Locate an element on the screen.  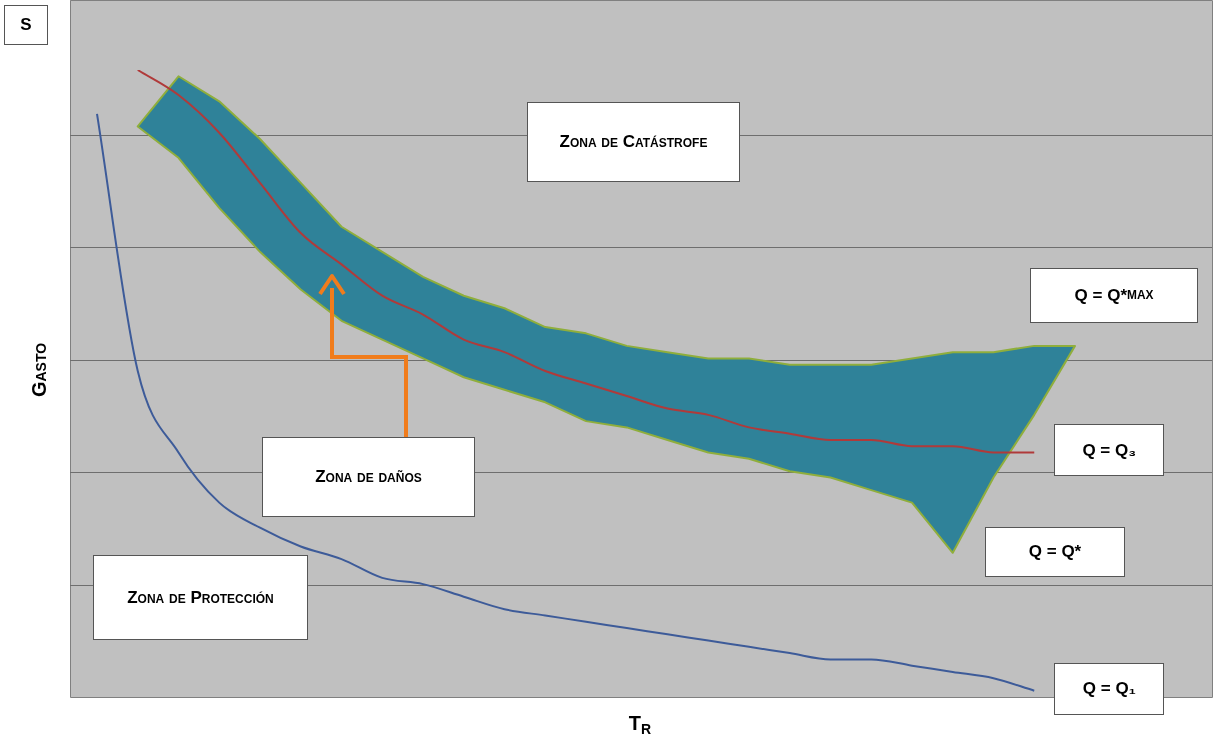
label-box: Q = Q₃ is located at coordinates (1109, 450).